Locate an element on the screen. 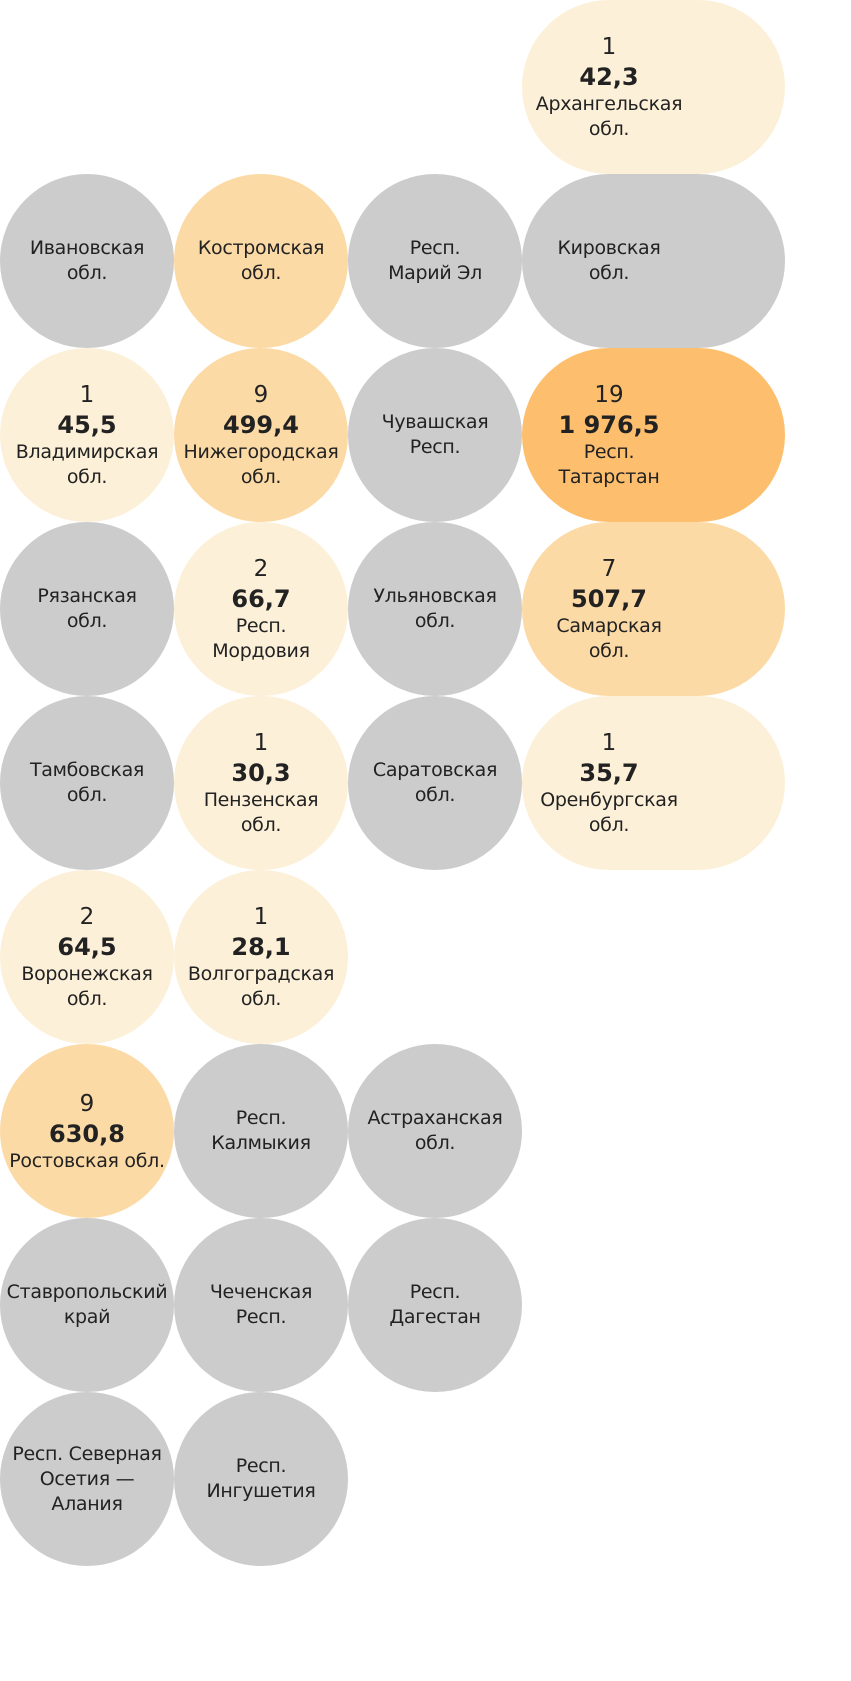  region-name: Владимирская обл. is located at coordinates (87, 464).